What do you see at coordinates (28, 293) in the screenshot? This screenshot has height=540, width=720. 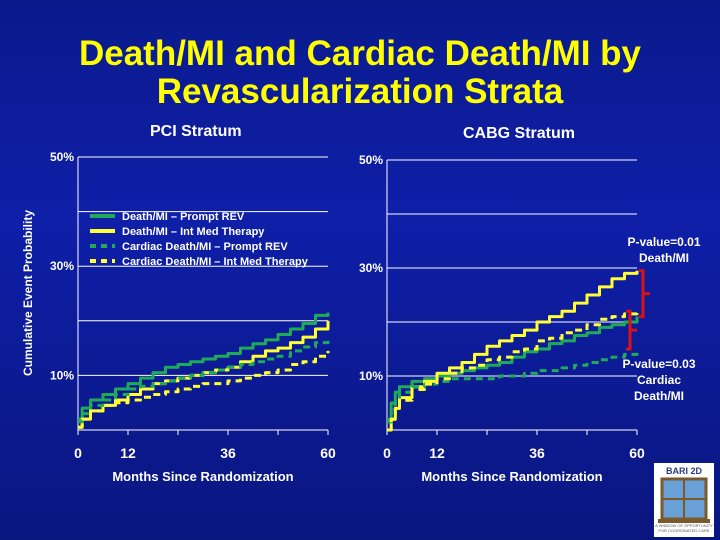 I see `pci-y-axis-title: Cumulative Event Probability` at bounding box center [28, 293].